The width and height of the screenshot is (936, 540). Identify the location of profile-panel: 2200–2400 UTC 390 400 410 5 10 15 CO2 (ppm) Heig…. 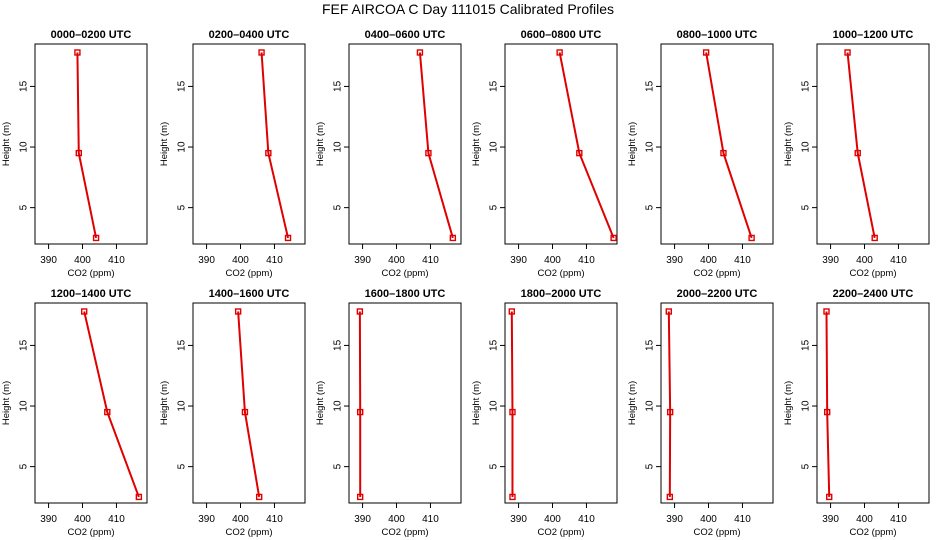
(856, 413).